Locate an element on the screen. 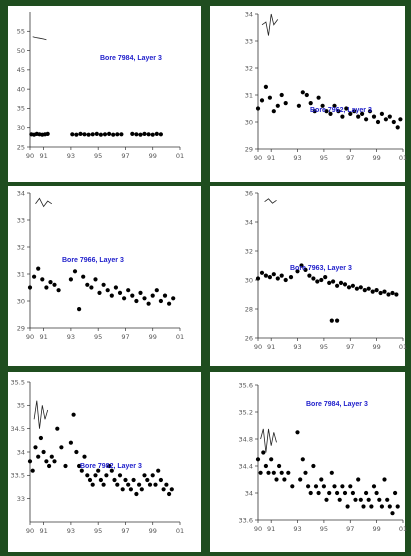 This screenshot has height=556, width=411. panel-6-x-tick-label: 95 is located at coordinates (324, 529).